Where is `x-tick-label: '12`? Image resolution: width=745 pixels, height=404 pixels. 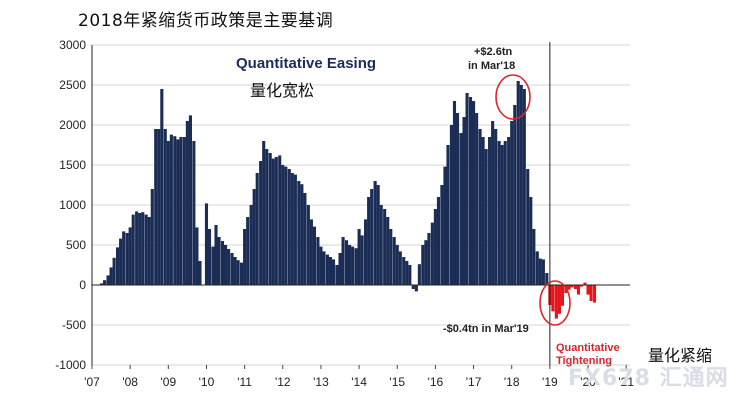
x-tick-label: '12 is located at coordinates (283, 382).